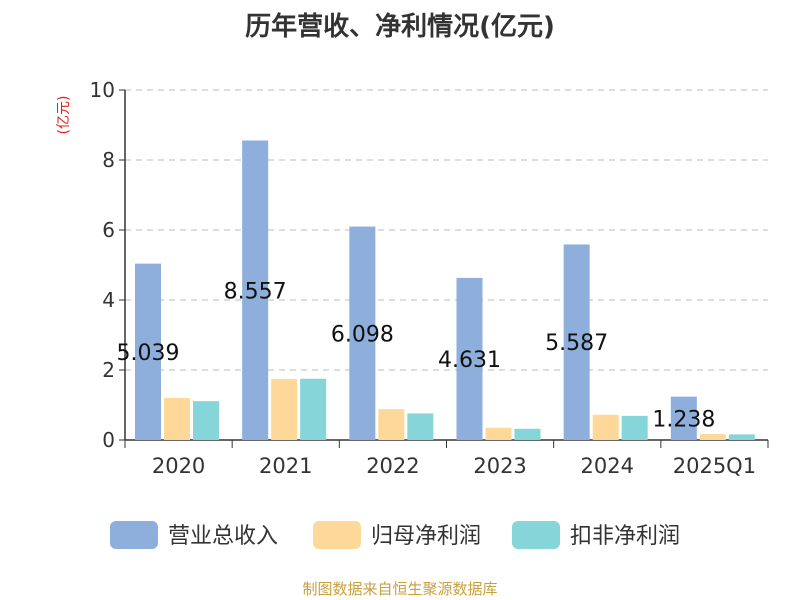 Image resolution: width=800 pixels, height=600 pixels. I want to click on y-axis-label: (亿元), so click(64, 115).